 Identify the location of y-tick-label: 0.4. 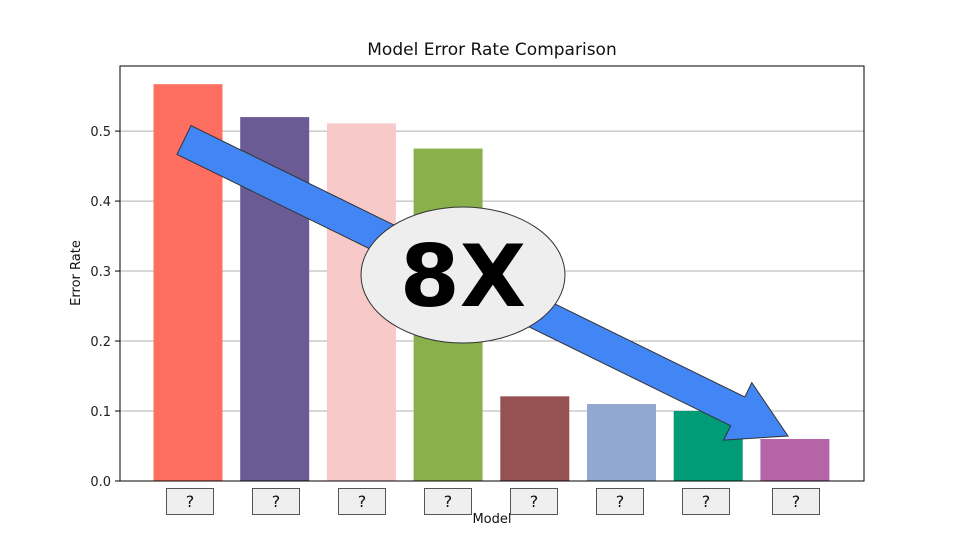
(100, 202).